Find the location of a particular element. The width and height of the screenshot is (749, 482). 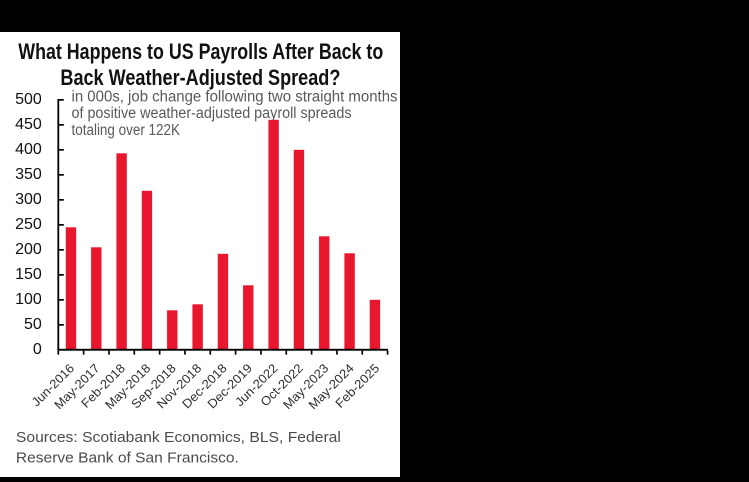

svg-text: 100 is located at coordinates (28, 299).